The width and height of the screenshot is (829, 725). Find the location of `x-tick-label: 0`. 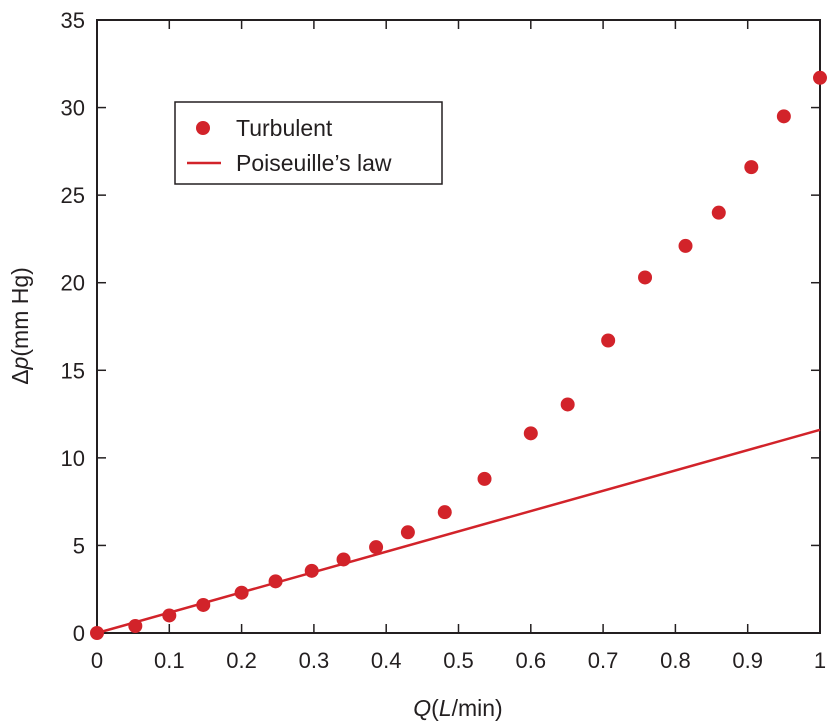

x-tick-label: 0 is located at coordinates (97, 660).